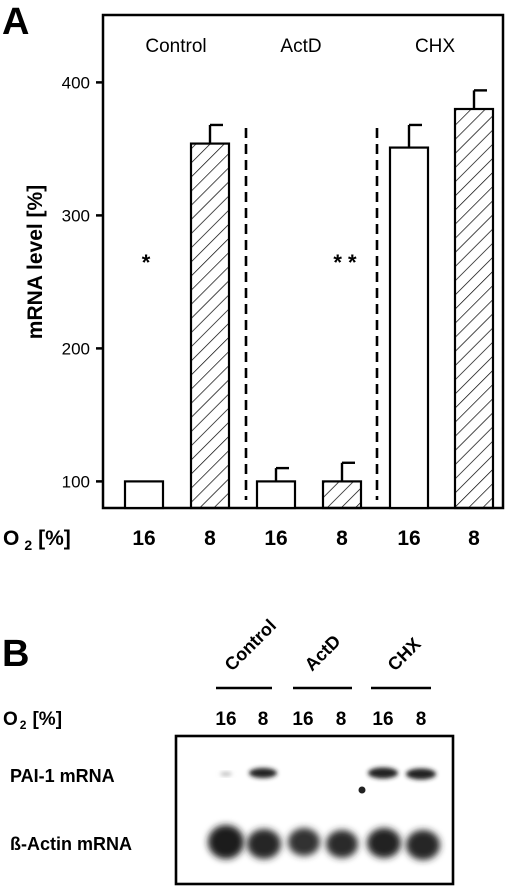 The width and height of the screenshot is (520, 889). What do you see at coordinates (382, 719) in the screenshot?
I see `lane-label-5: 16` at bounding box center [382, 719].